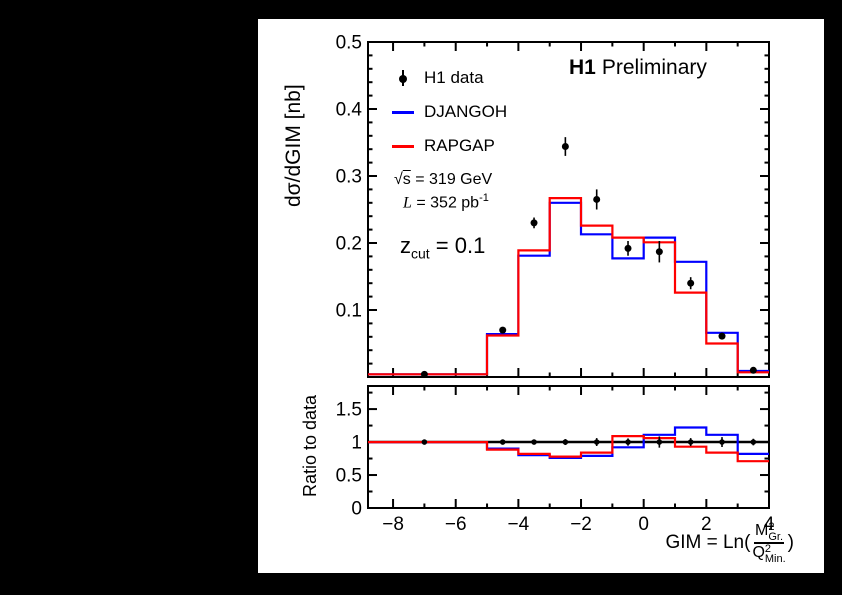 The height and width of the screenshot is (595, 842). Describe the element at coordinates (459, 145) in the screenshot. I see `legend-label-rapgap: RAPGAP` at that location.